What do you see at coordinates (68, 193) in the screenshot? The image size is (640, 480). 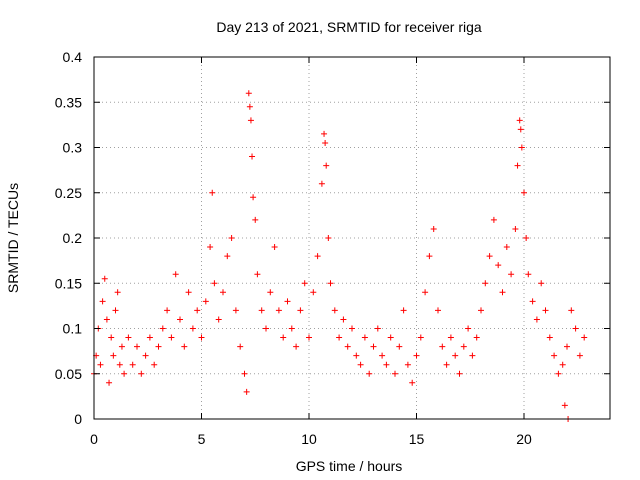 I see `y-tick-label: 0.25` at bounding box center [68, 193].